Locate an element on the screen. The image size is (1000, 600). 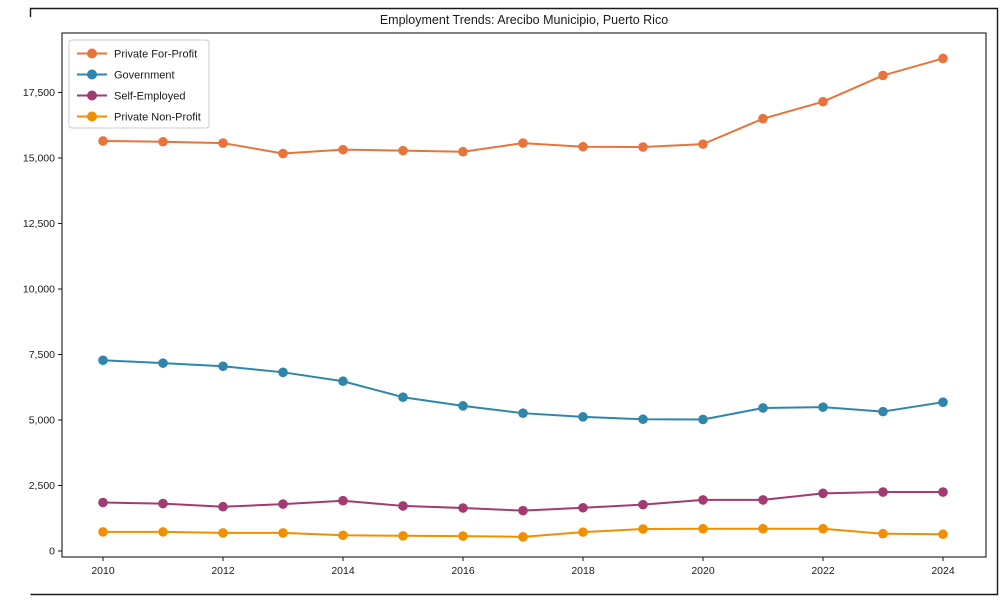
x-tick-label: 2020 is located at coordinates (703, 571).